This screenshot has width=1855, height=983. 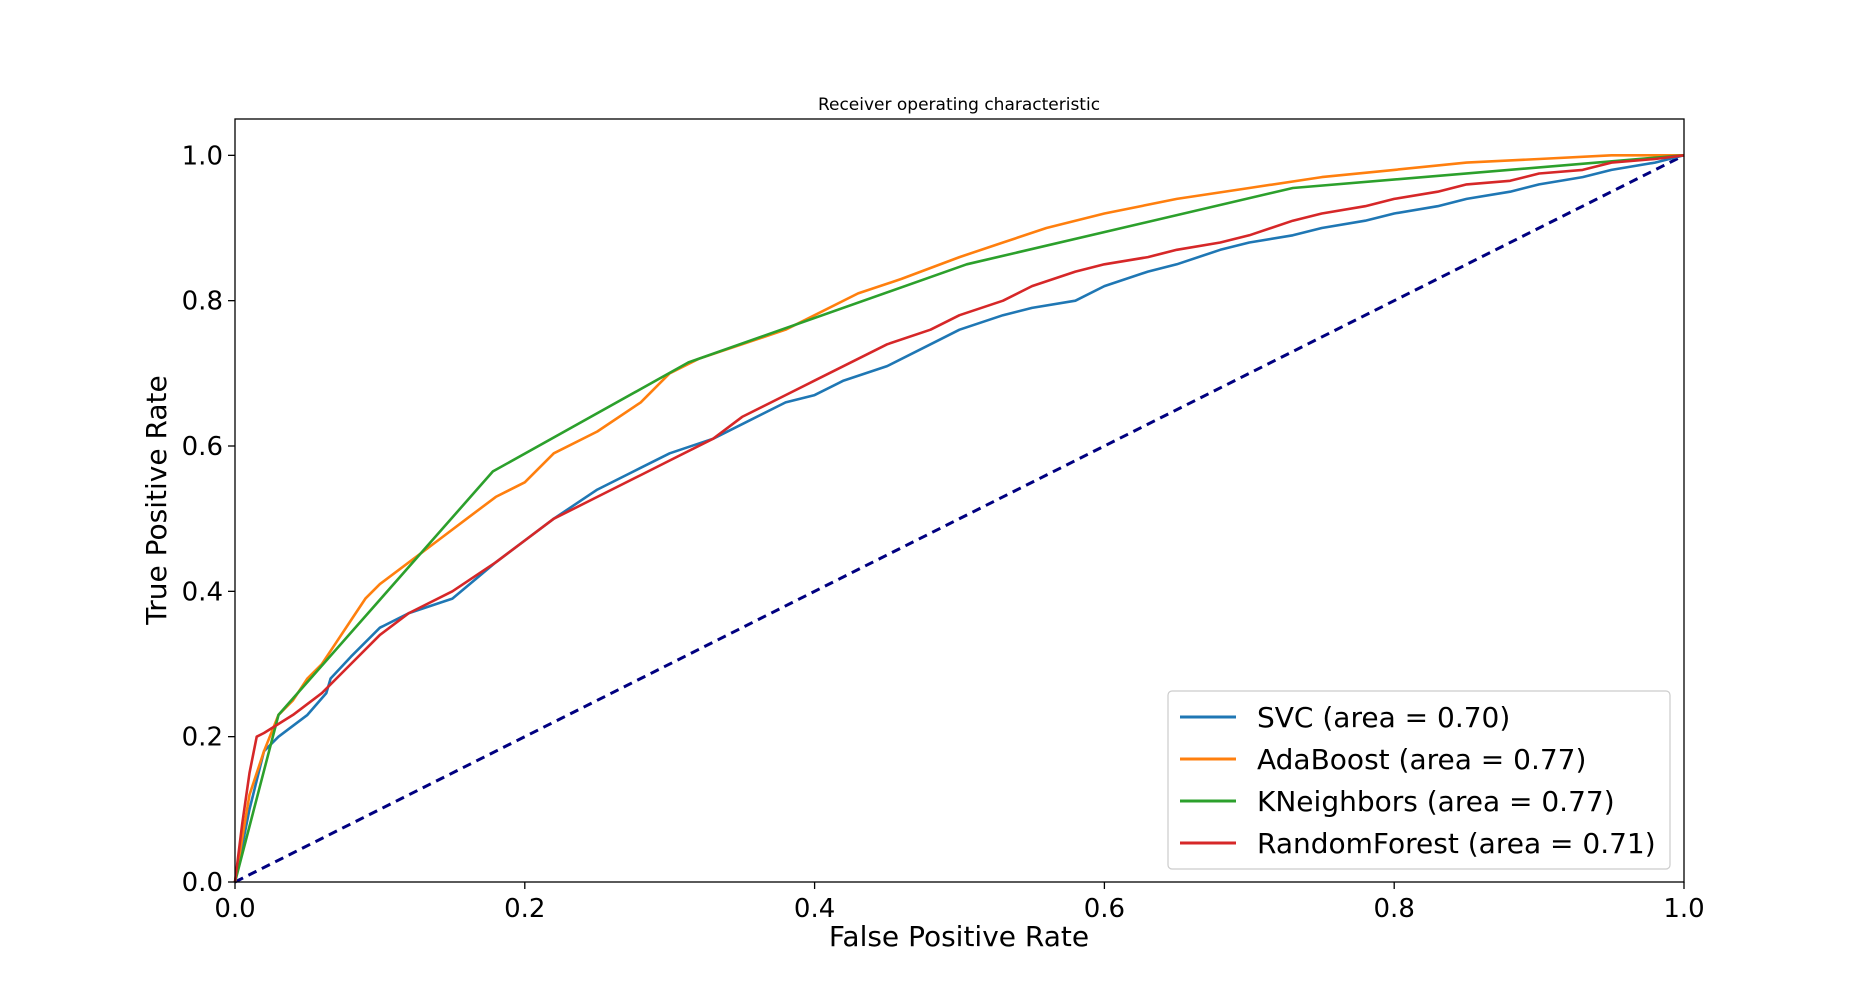 I want to click on y-tick-label: 0.4, so click(x=202, y=592).